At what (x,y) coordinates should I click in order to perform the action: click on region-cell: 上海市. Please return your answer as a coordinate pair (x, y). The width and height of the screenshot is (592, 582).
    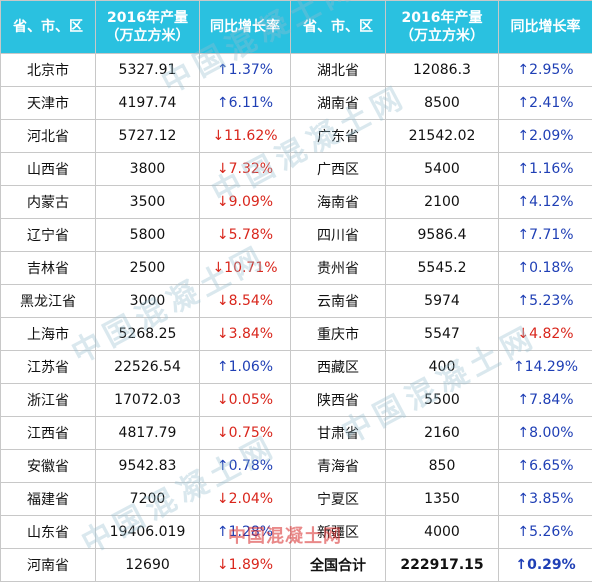
    Looking at the image, I should click on (48, 334).